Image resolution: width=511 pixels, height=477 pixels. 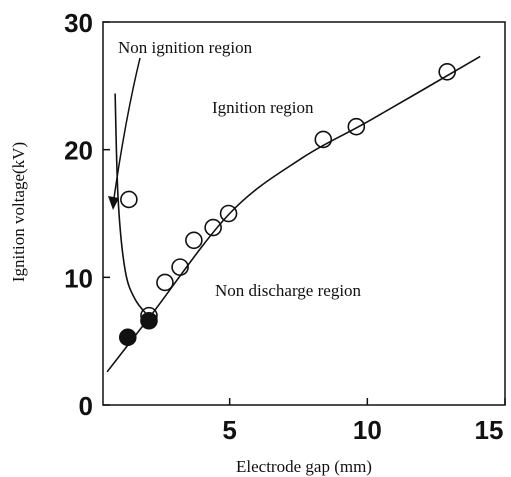 What do you see at coordinates (367, 430) in the screenshot?
I see `x-tick-label: 10` at bounding box center [367, 430].